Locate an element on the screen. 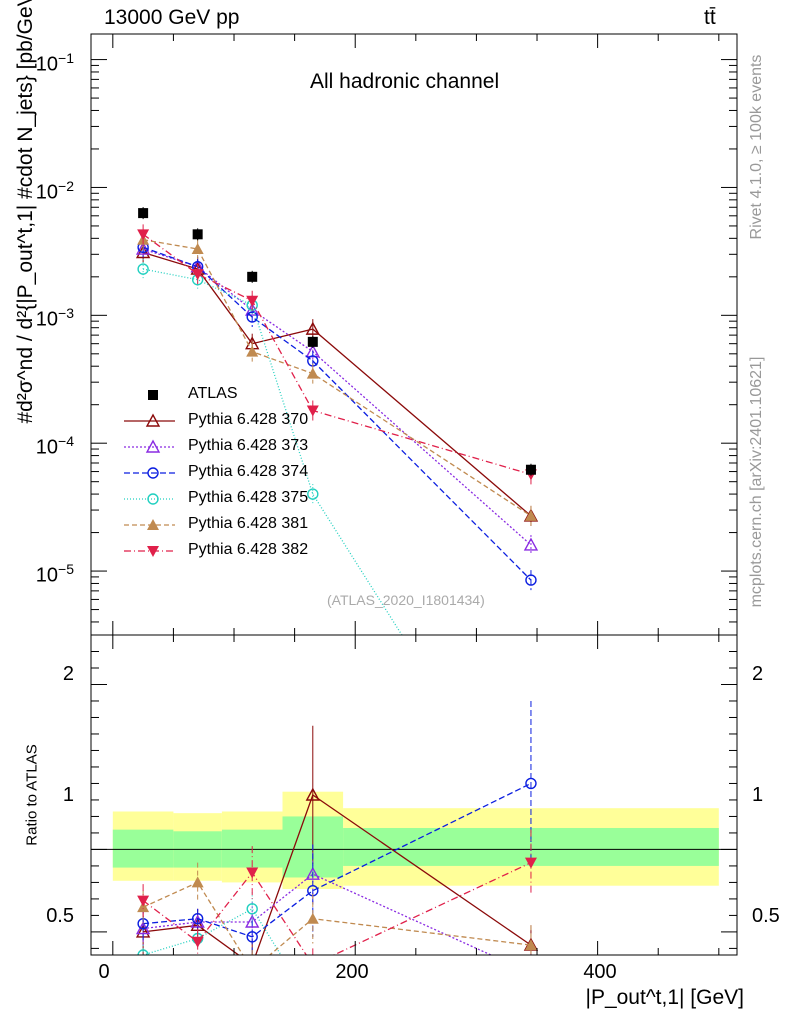 This screenshot has height=1024, width=786. y-tick-label-ratio: 0.5 is located at coordinates (60, 916).